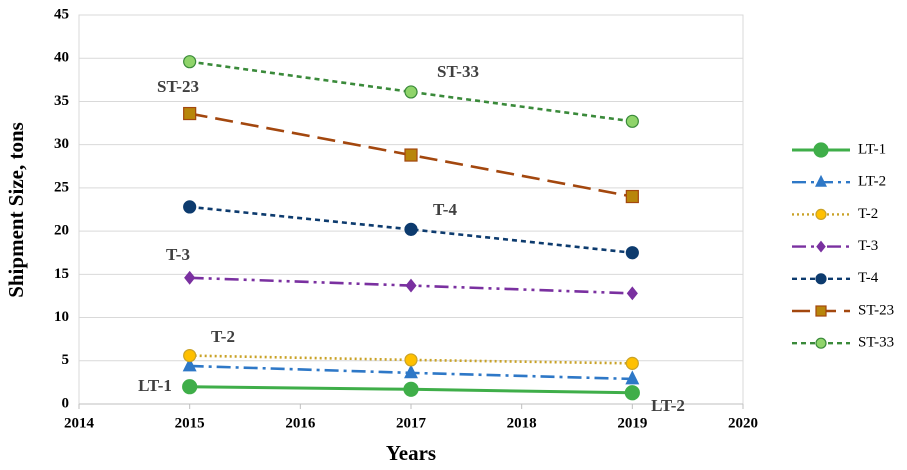 Image resolution: width=907 pixels, height=470 pixels. I want to click on x-axis-title: Years, so click(411, 453).